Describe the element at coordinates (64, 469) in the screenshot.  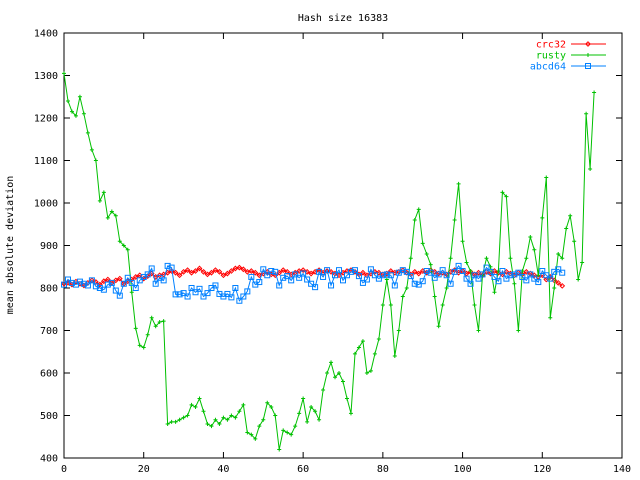
I see `x-tick-label: 0` at that location.